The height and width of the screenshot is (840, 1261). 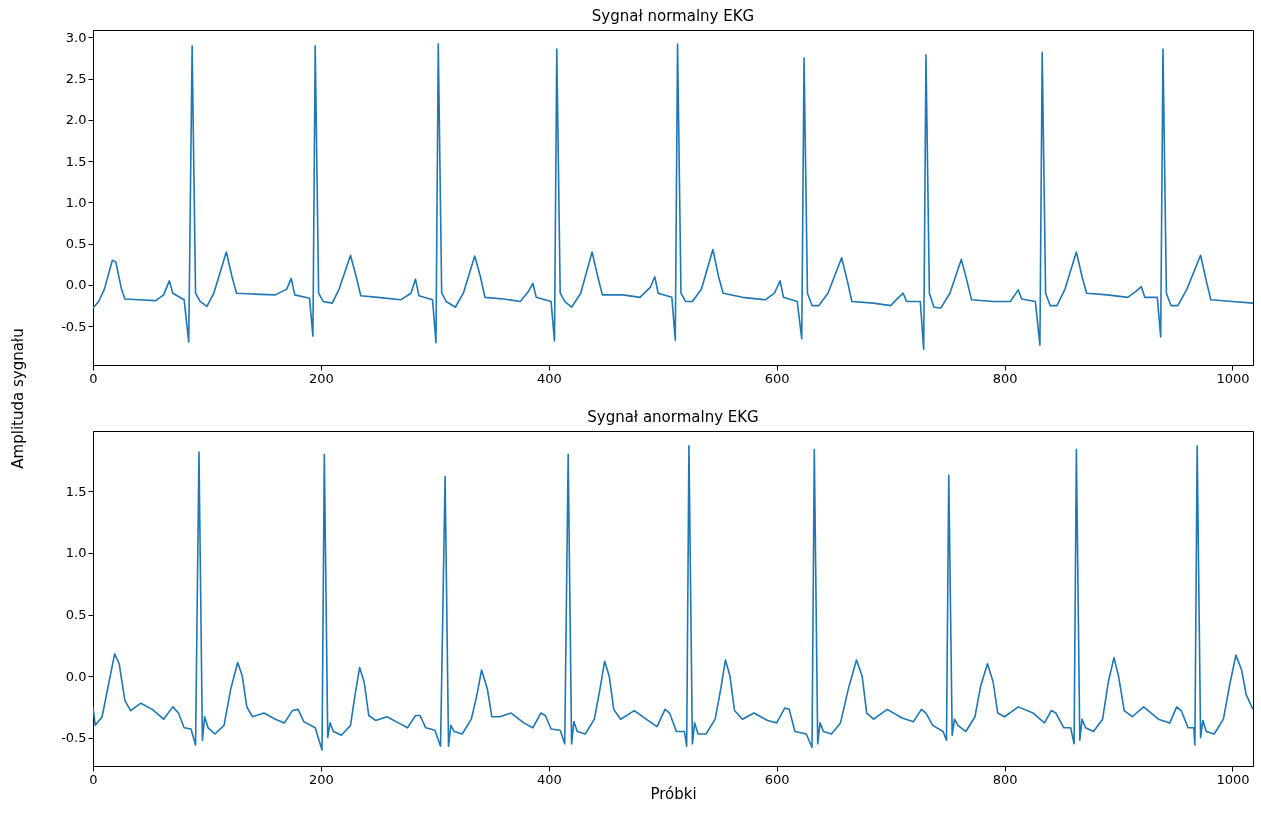 I want to click on y-tick-label: 3.0, so click(x=76, y=37).